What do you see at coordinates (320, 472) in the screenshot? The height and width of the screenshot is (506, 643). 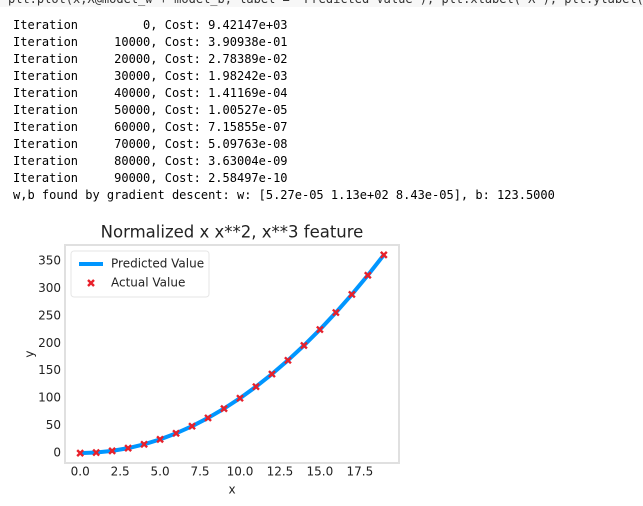 I see `x-tick-label: 15.0` at bounding box center [320, 472].